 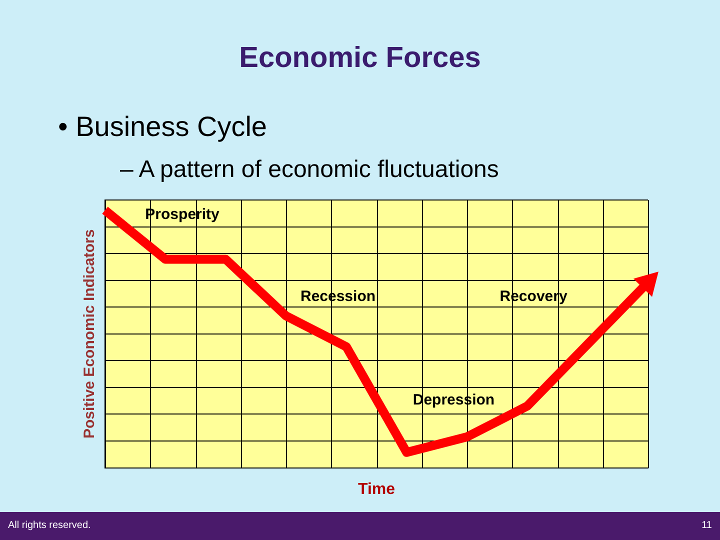 I want to click on chart-title: Economic Forces, so click(x=360, y=58).